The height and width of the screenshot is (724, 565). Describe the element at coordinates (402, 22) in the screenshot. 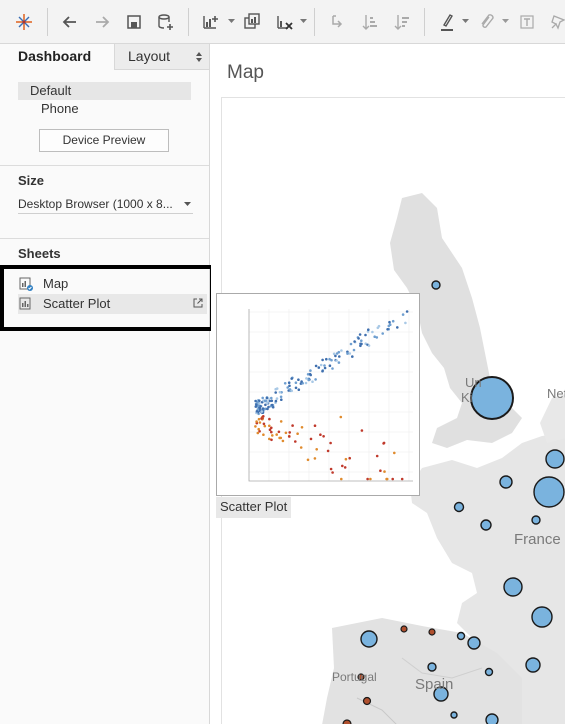

I see `sort-descending-icon` at that location.